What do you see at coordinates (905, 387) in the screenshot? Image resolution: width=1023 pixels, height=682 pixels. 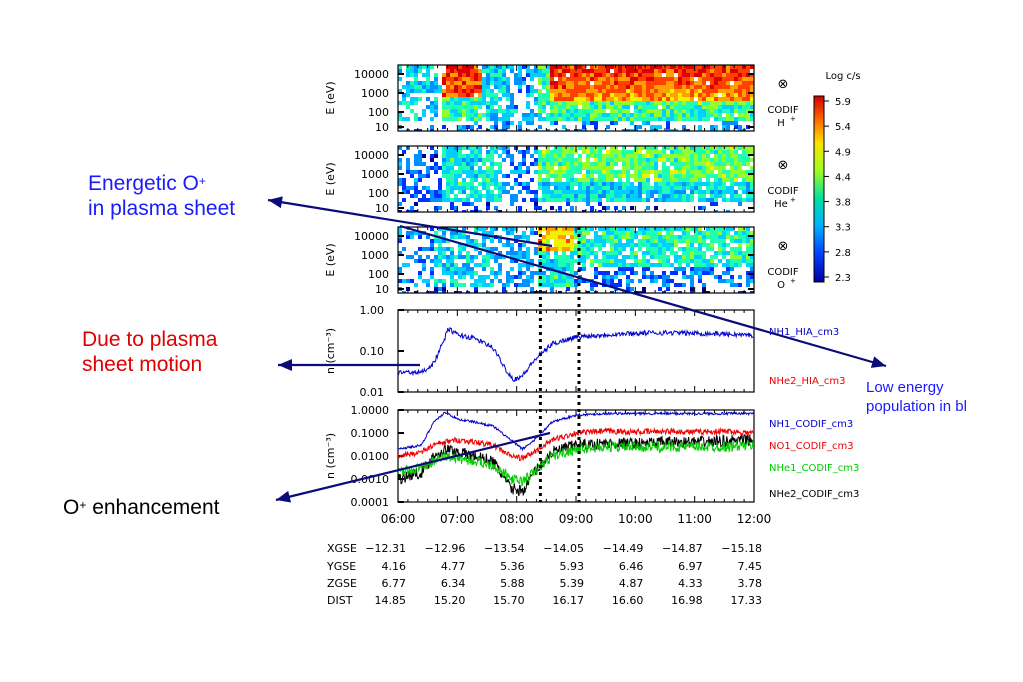 I see `annotation-low-energy-line1: Low energy` at bounding box center [905, 387].